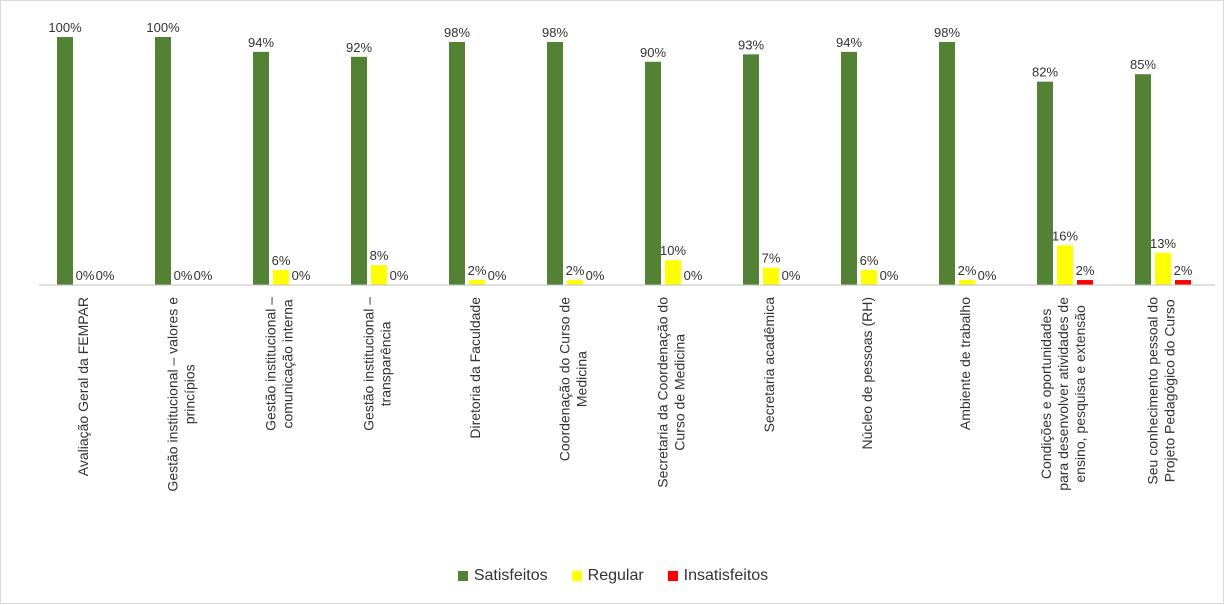 The image size is (1224, 605). Describe the element at coordinates (457, 32) in the screenshot. I see `data-label-satisfeitos-4: 98%` at that location.